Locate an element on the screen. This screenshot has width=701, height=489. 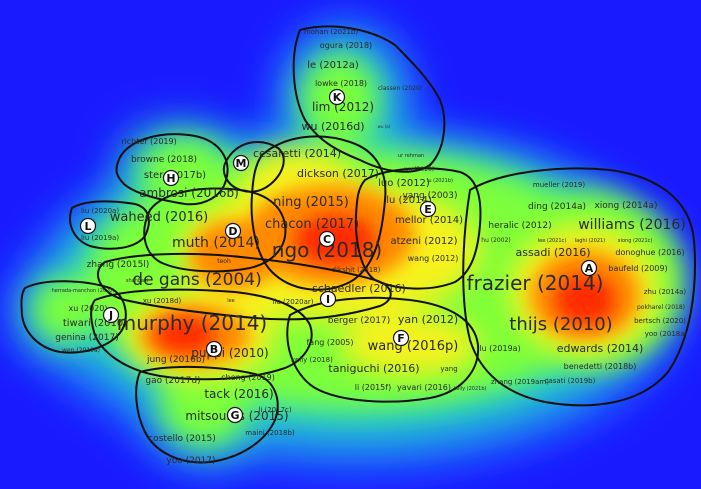
paper-label: ur rehman is located at coordinates (411, 156).